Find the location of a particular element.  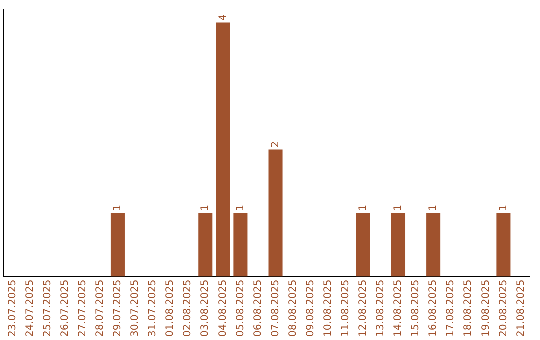

x-tick-label: 06.08.2025 is located at coordinates (258, 309).